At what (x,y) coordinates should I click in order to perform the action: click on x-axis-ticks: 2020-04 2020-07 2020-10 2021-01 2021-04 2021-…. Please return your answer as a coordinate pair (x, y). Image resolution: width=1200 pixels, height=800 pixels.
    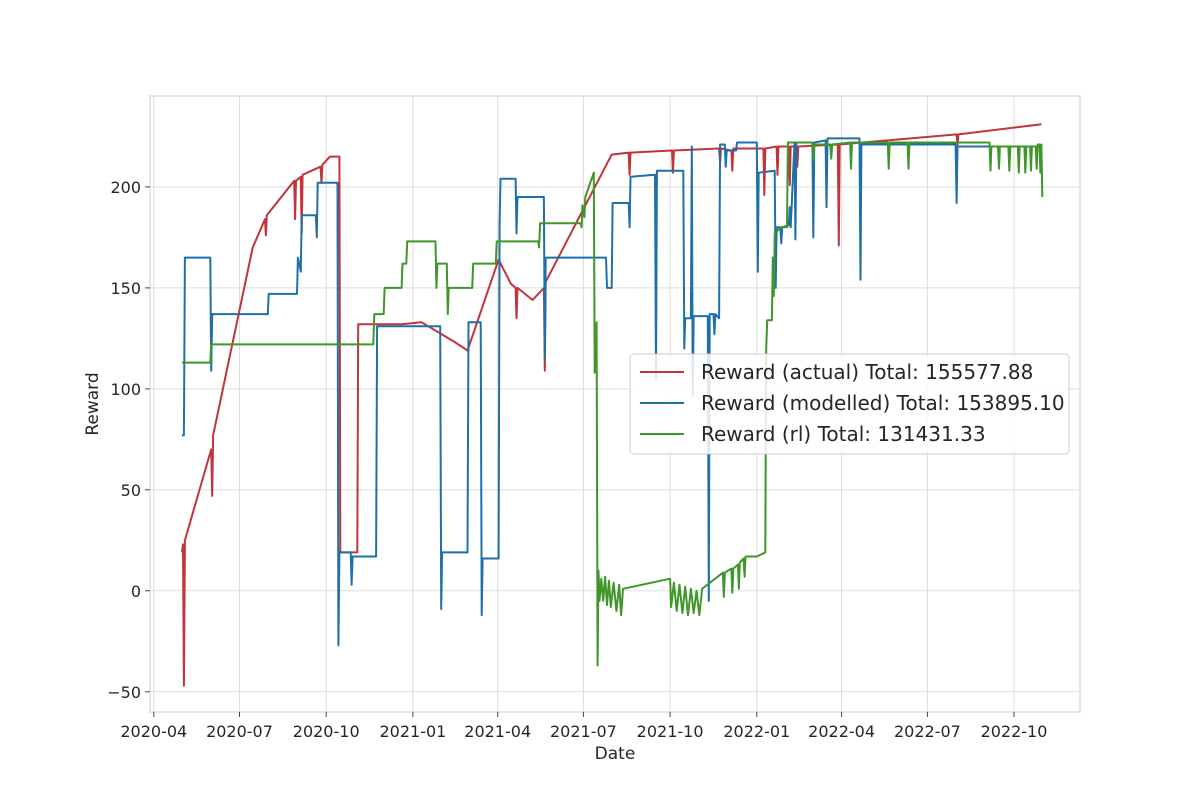
    Looking at the image, I should click on (583, 726).